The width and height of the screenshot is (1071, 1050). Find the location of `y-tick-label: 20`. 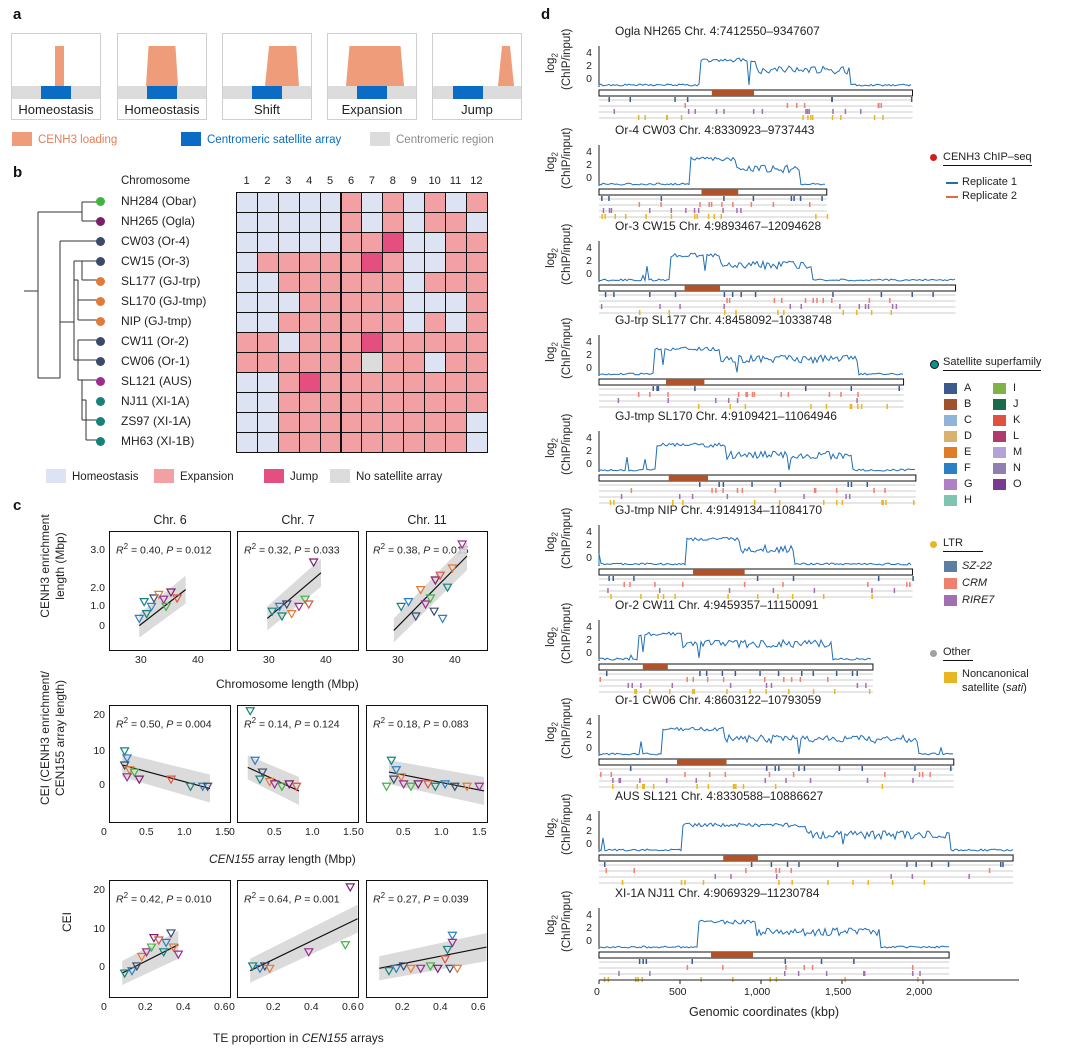

y-tick-label: 20 is located at coordinates (99, 715).